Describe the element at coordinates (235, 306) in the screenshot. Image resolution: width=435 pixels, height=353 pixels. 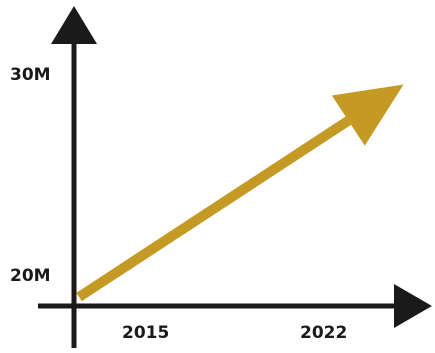
I see `x-axis` at that location.